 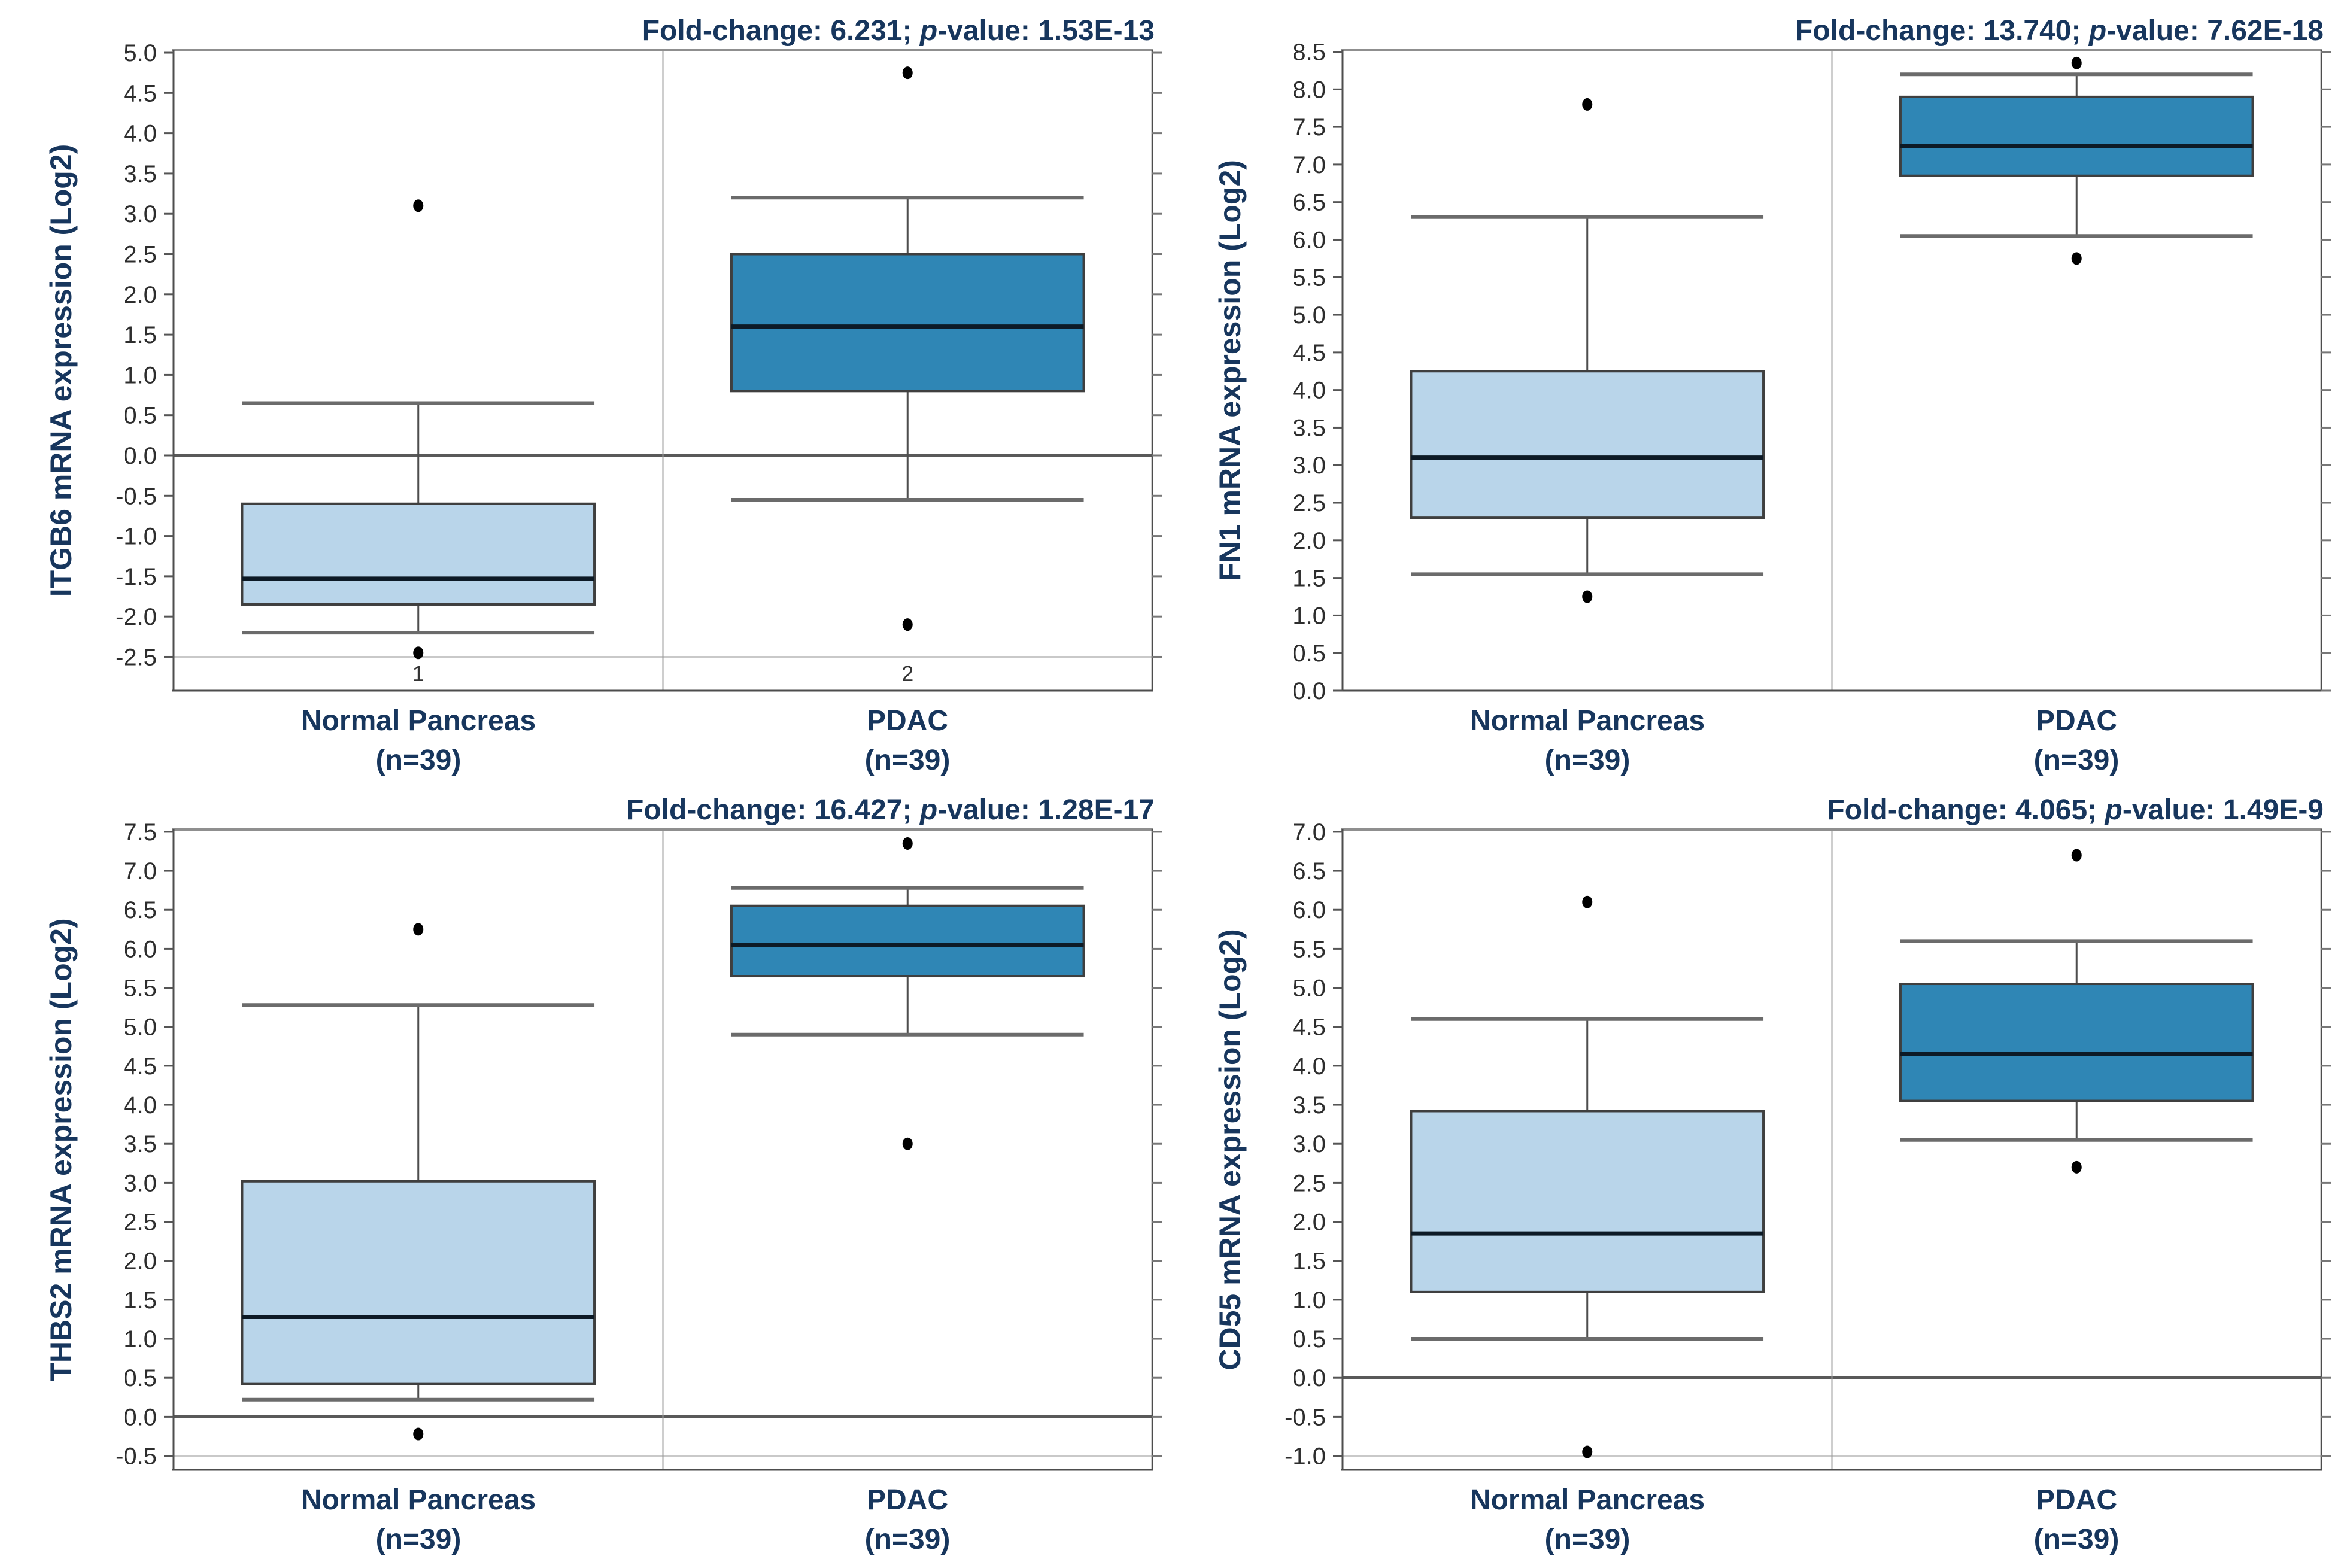 I want to click on y-tick-label: 0.0, so click(x=140, y=456).